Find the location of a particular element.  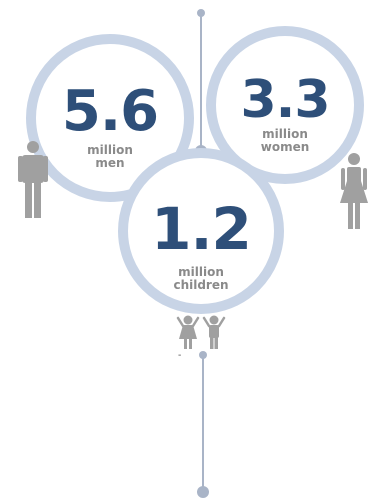

children-value: 1.2 is located at coordinates (201, 229).